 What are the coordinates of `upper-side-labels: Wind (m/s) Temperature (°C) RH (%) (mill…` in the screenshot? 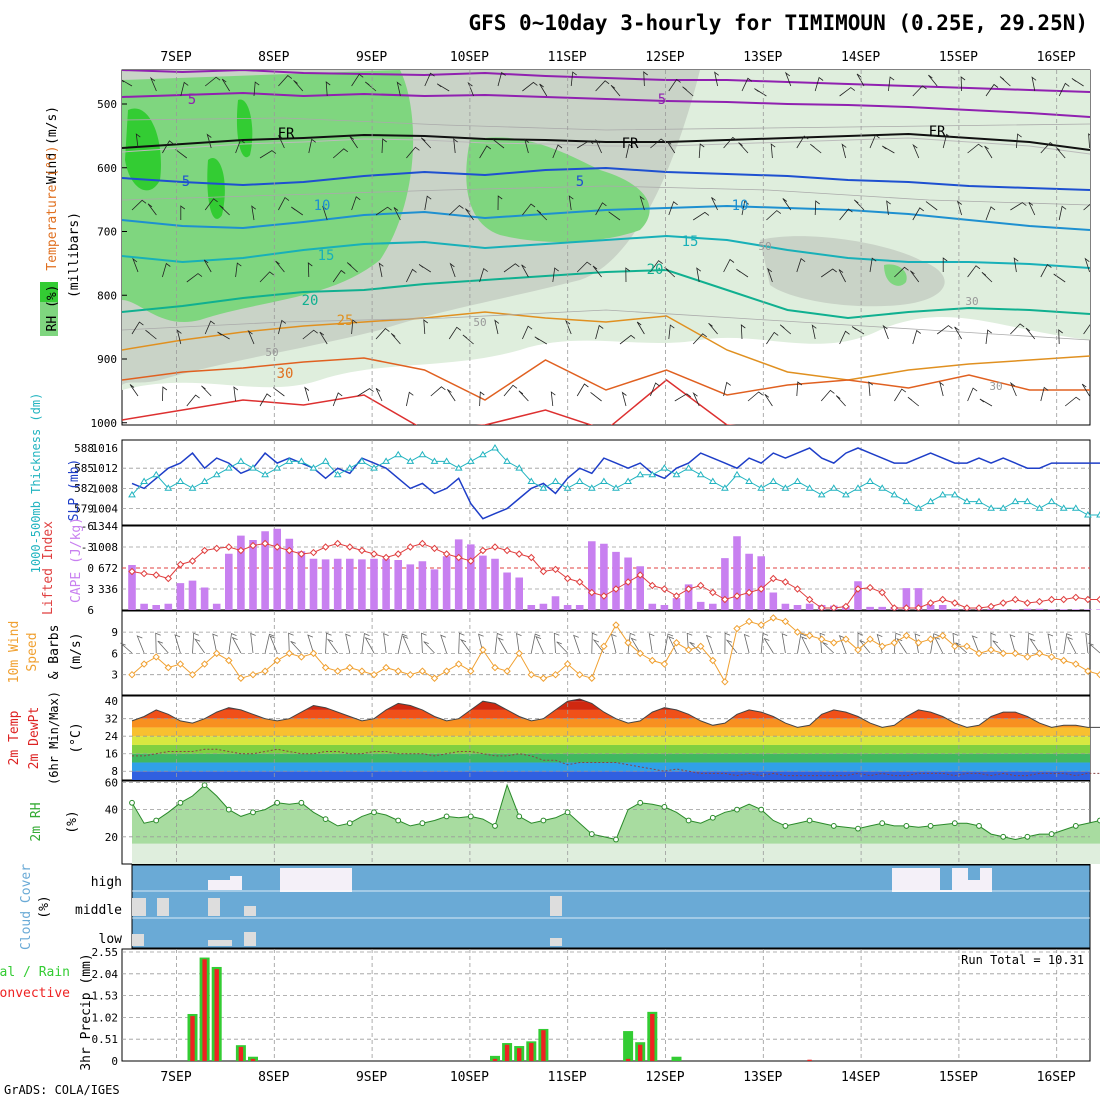 It's located at (61, 221).